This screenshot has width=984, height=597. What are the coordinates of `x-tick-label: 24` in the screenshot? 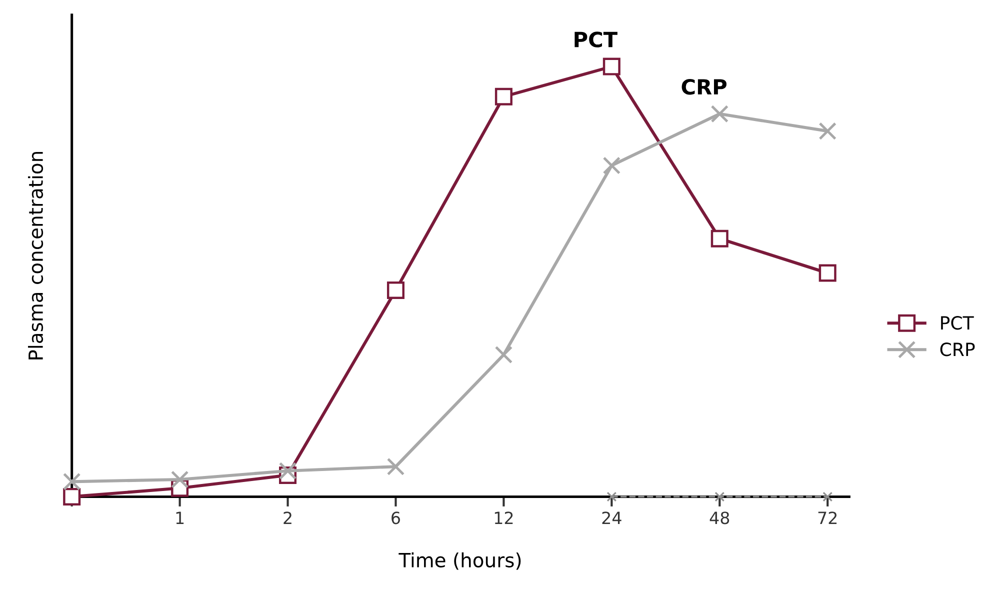 It's located at (612, 518).